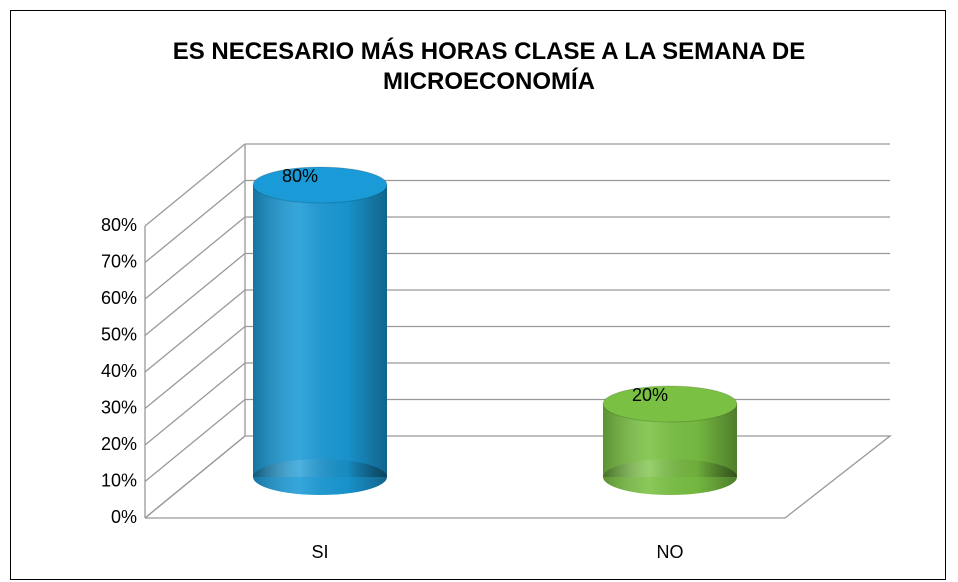  I want to click on y-tick-label: 40%, so click(119, 371).